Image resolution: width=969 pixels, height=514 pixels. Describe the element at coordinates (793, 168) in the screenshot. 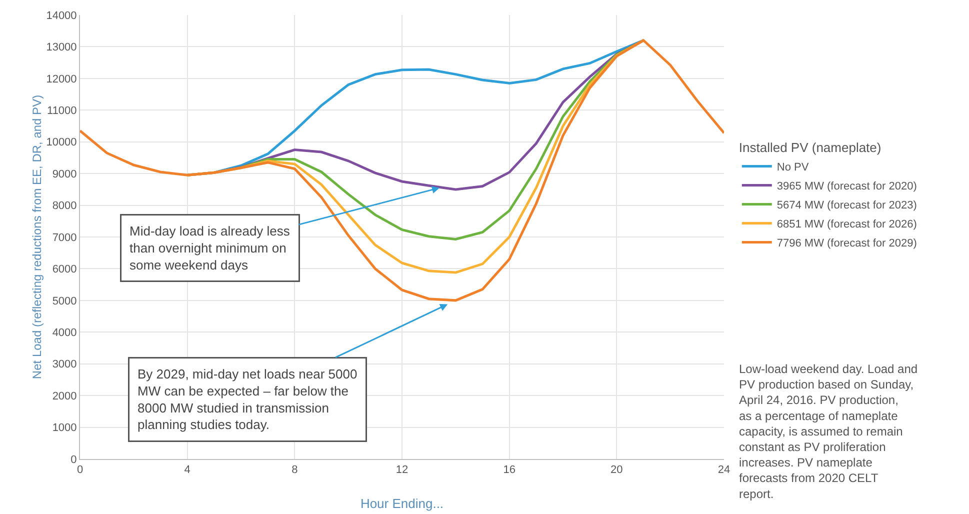

I see `legend-label: No PV` at that location.